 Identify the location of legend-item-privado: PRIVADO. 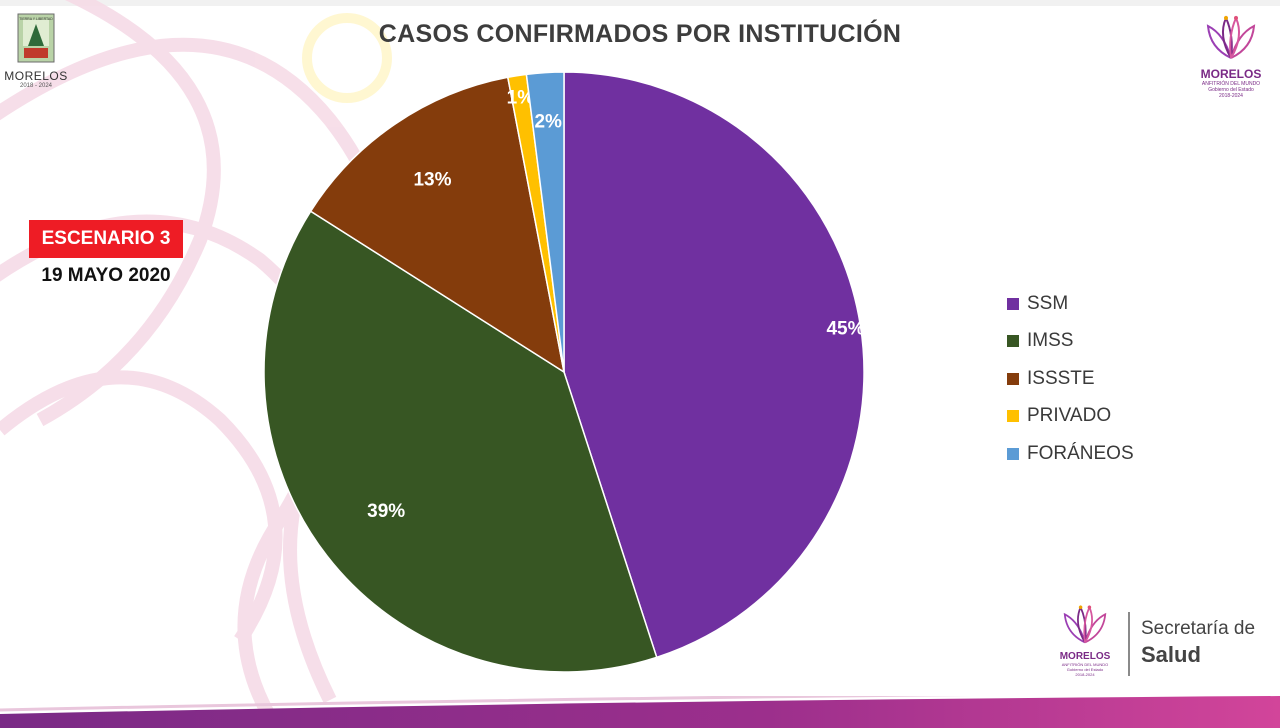
(1070, 417).